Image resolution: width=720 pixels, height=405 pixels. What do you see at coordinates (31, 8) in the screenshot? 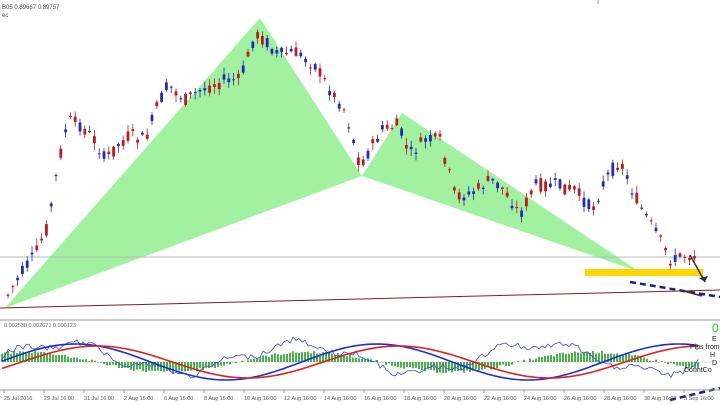
I see `symbol-line: B05 0.89667 0.89757` at bounding box center [31, 8].